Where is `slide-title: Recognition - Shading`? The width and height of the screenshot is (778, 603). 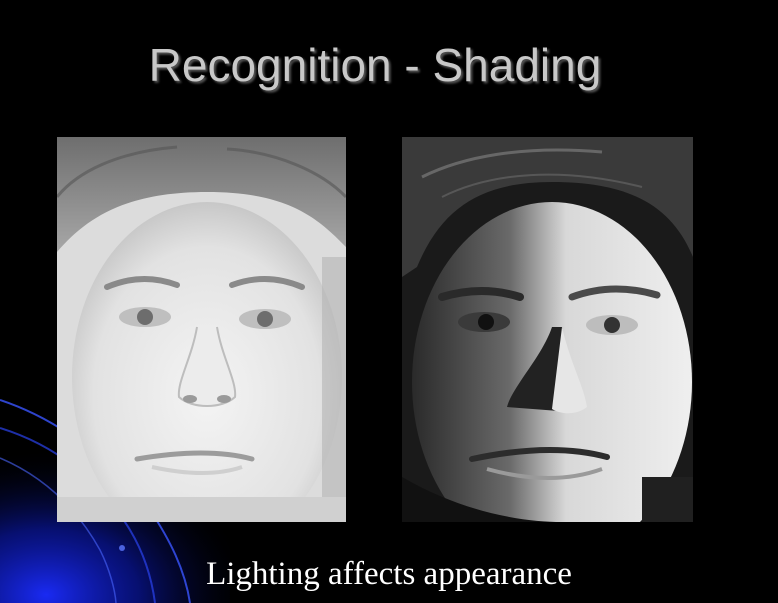 slide-title: Recognition - Shading is located at coordinates (375, 65).